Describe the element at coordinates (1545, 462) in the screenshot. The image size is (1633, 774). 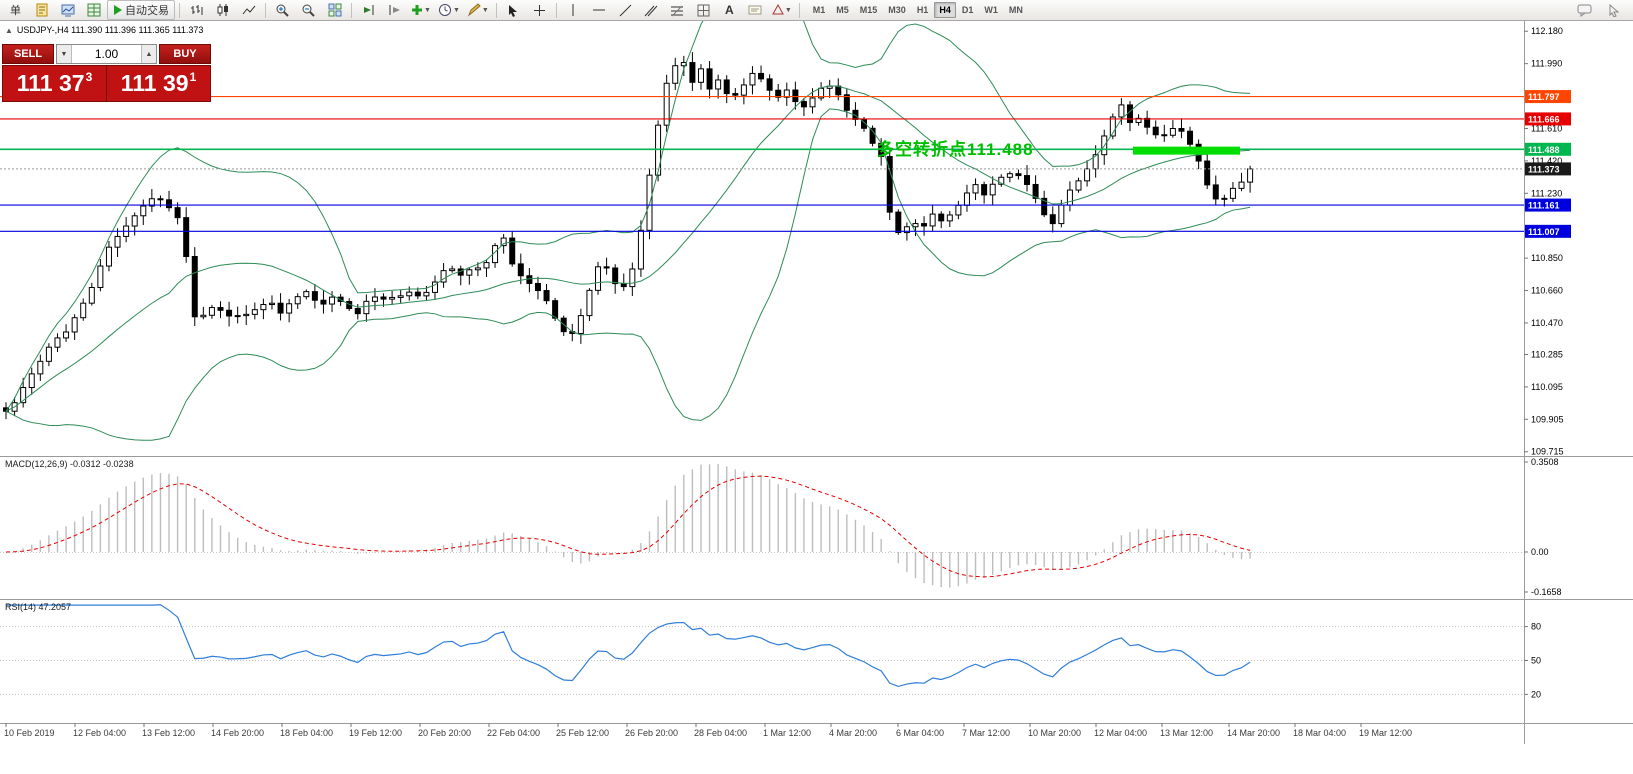
I see `svg-text: 0.3508` at that location.